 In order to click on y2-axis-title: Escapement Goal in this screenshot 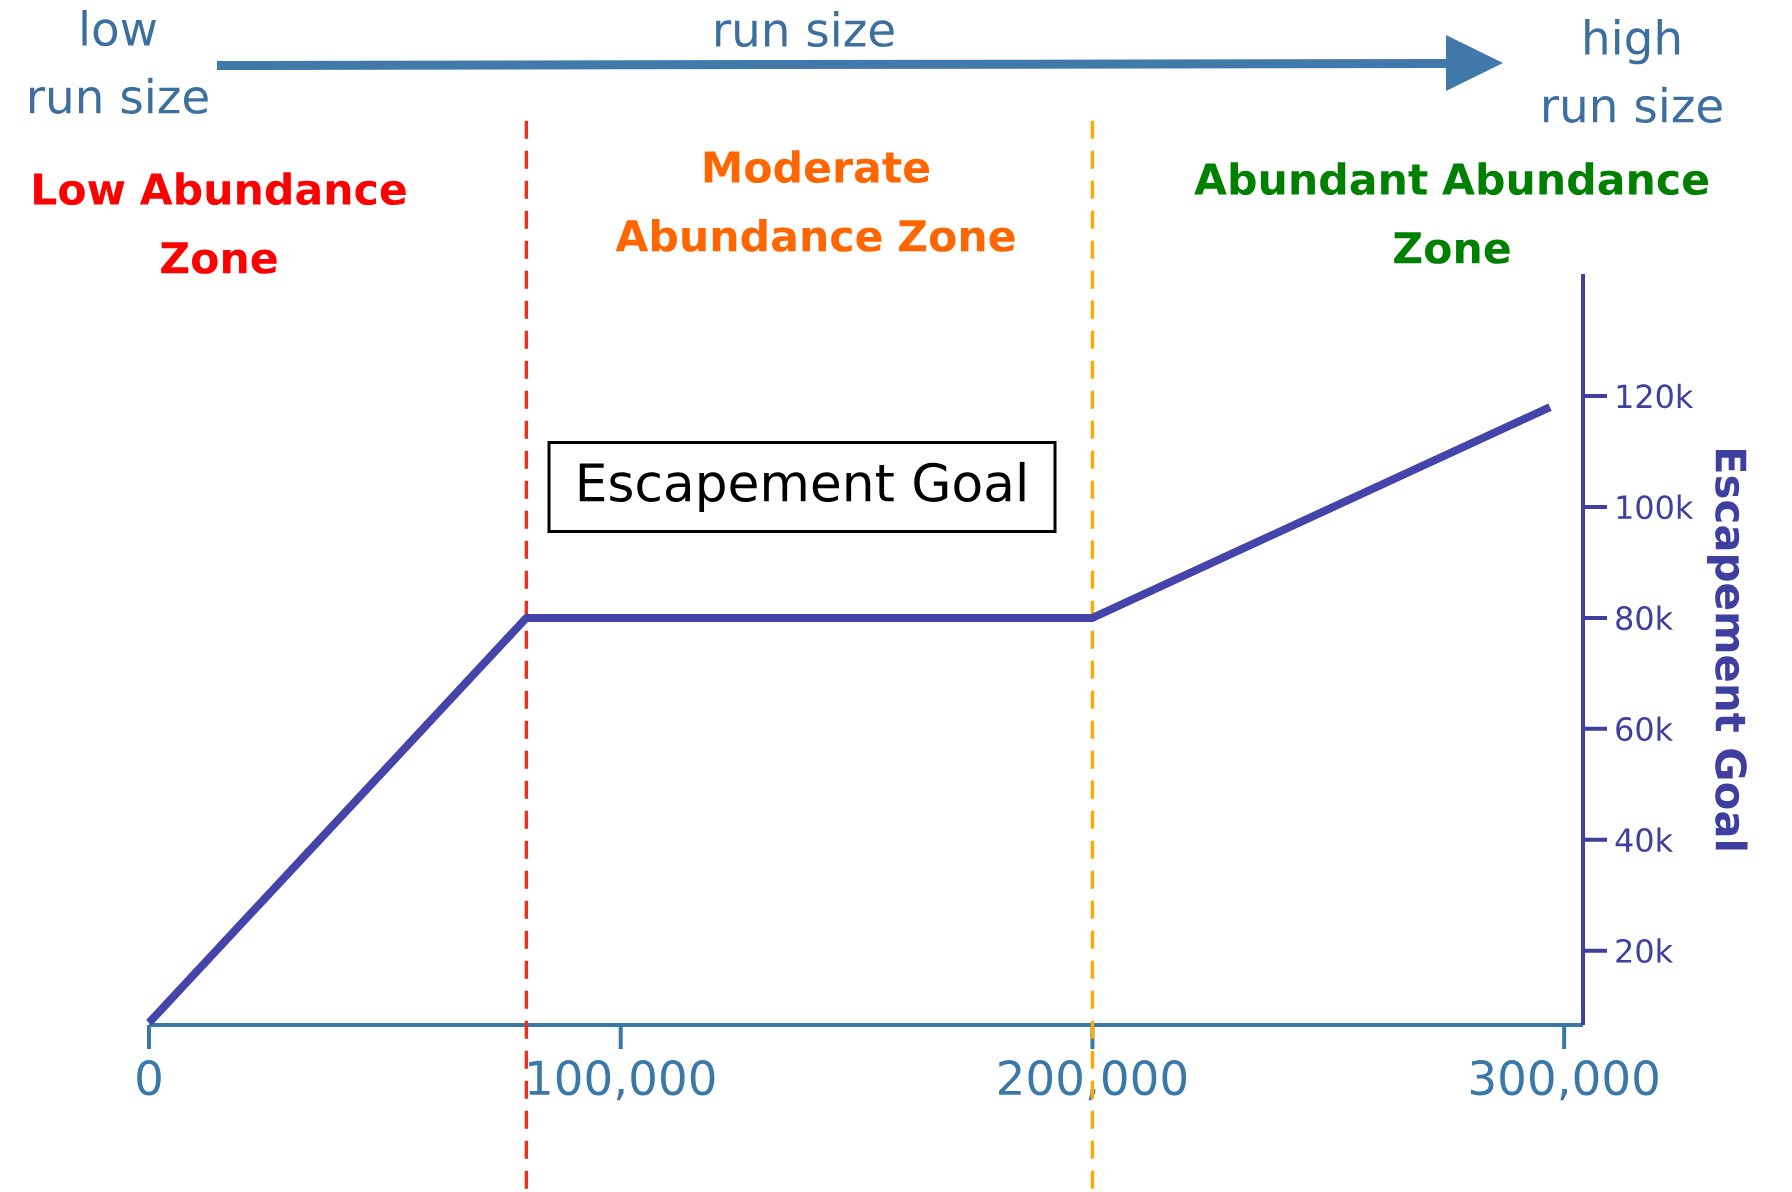, I will do `click(1727, 649)`.